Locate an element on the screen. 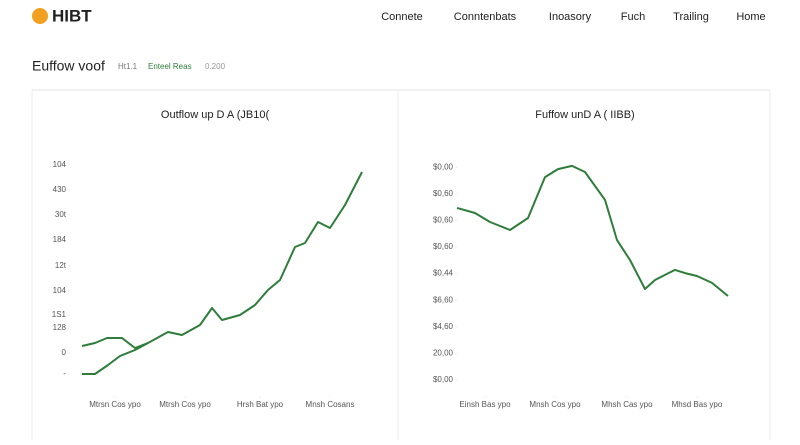  y-tick-label: 128 is located at coordinates (60, 327).